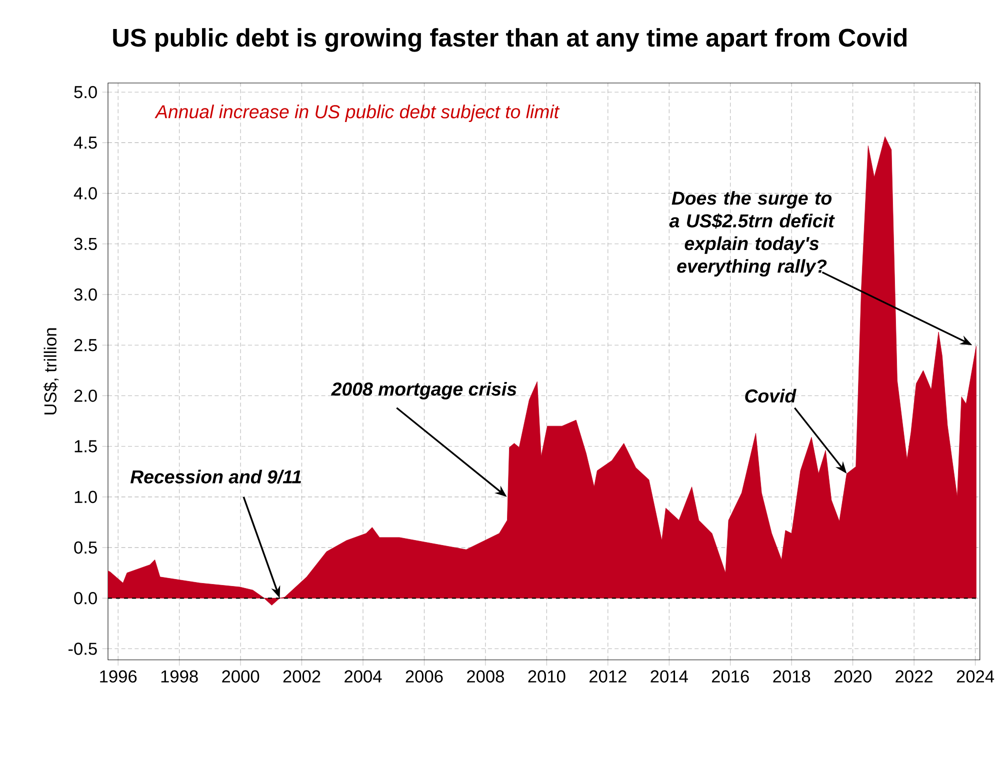 This screenshot has height=767, width=999. What do you see at coordinates (179, 676) in the screenshot?
I see `x-tick-label: 1998` at bounding box center [179, 676].